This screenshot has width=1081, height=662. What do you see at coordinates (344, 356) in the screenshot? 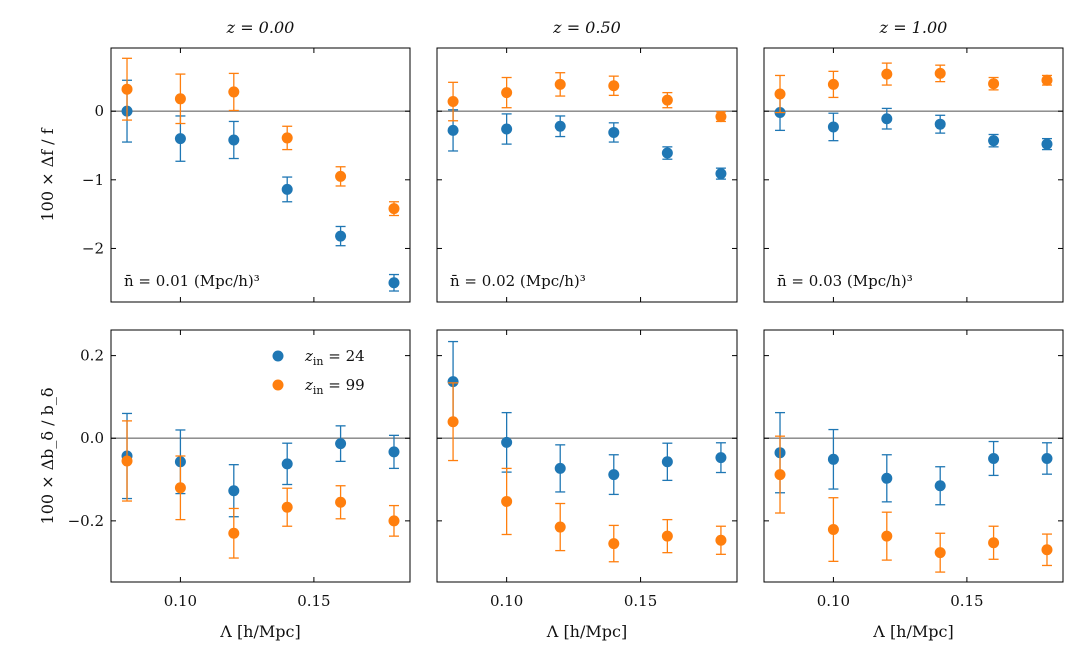
I see `legend-label-part: = 24` at bounding box center [344, 356].